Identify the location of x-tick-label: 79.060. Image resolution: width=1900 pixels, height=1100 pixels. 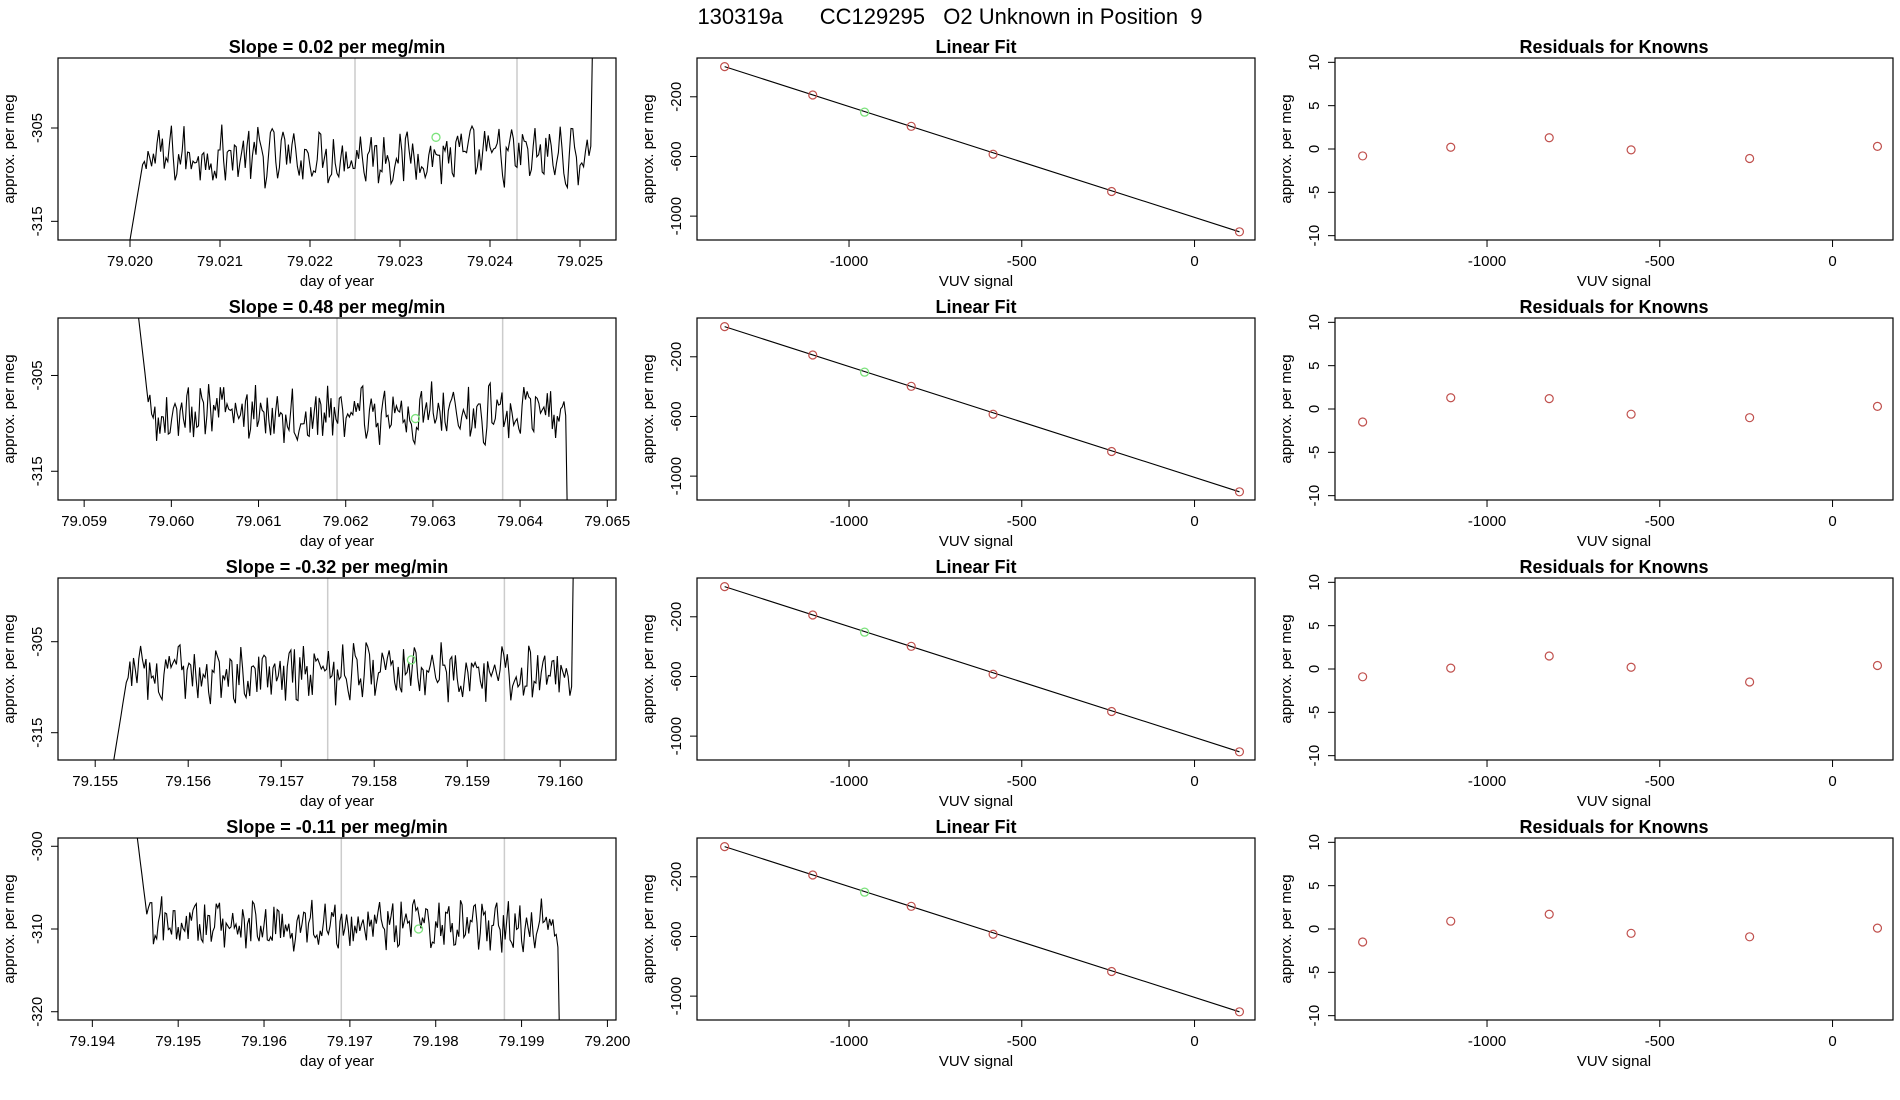
(171, 521).